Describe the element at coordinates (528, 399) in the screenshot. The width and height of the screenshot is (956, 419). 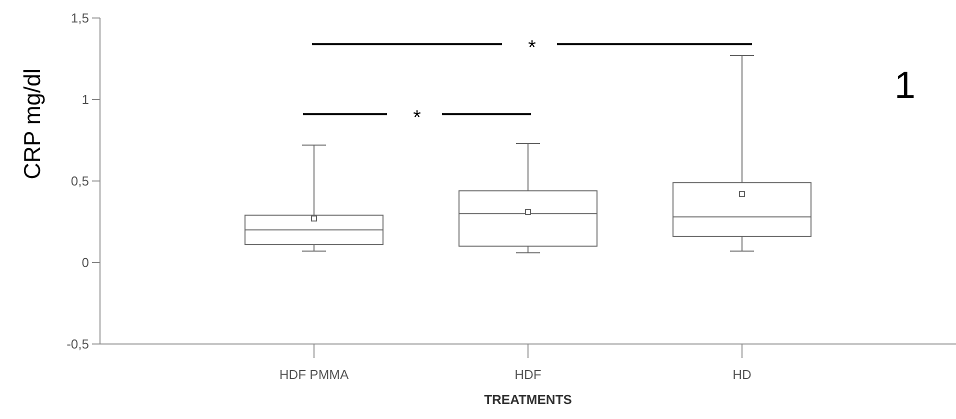
I see `x-axis-title: TREATMENTS` at that location.